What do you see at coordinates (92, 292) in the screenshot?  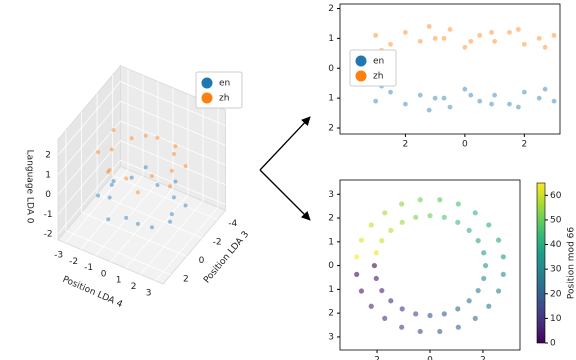 I see `x-axis-label: Position LDA 4` at bounding box center [92, 292].